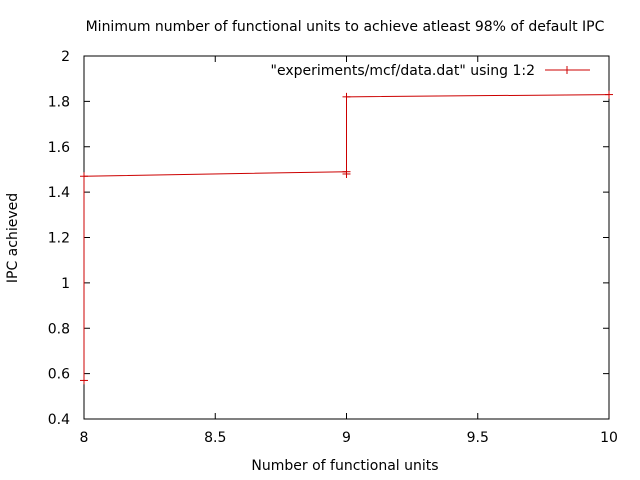  Describe the element at coordinates (344, 466) in the screenshot. I see `x-axis-label: Number of functional units` at that location.